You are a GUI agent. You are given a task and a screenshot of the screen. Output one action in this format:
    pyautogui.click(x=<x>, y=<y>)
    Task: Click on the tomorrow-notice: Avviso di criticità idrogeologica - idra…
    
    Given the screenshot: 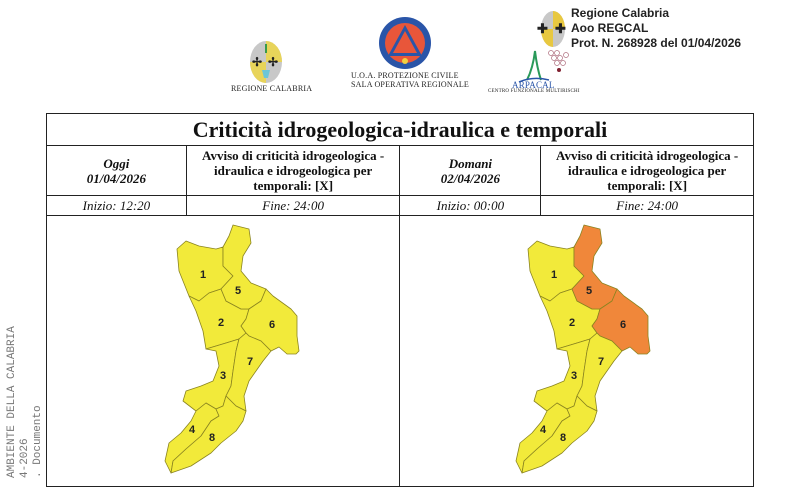 What is the action you would take?
    pyautogui.click(x=647, y=170)
    